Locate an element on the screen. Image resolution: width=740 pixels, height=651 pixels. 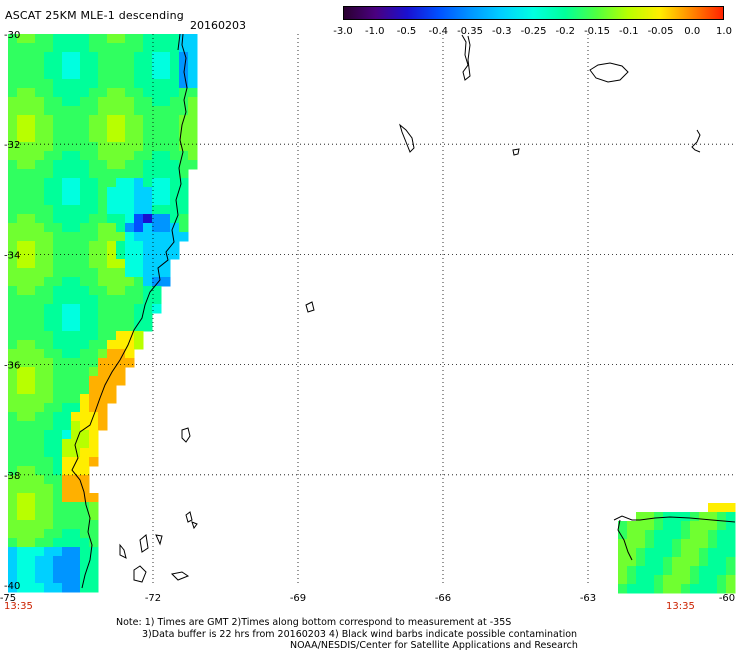
longitude-label: -66 is located at coordinates (443, 598).